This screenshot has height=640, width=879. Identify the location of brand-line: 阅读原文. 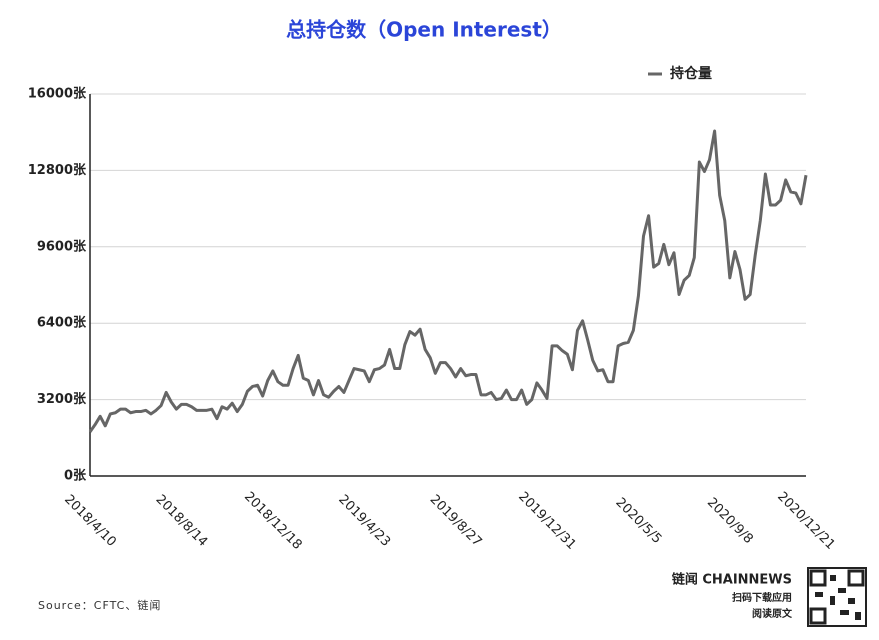
(772, 613).